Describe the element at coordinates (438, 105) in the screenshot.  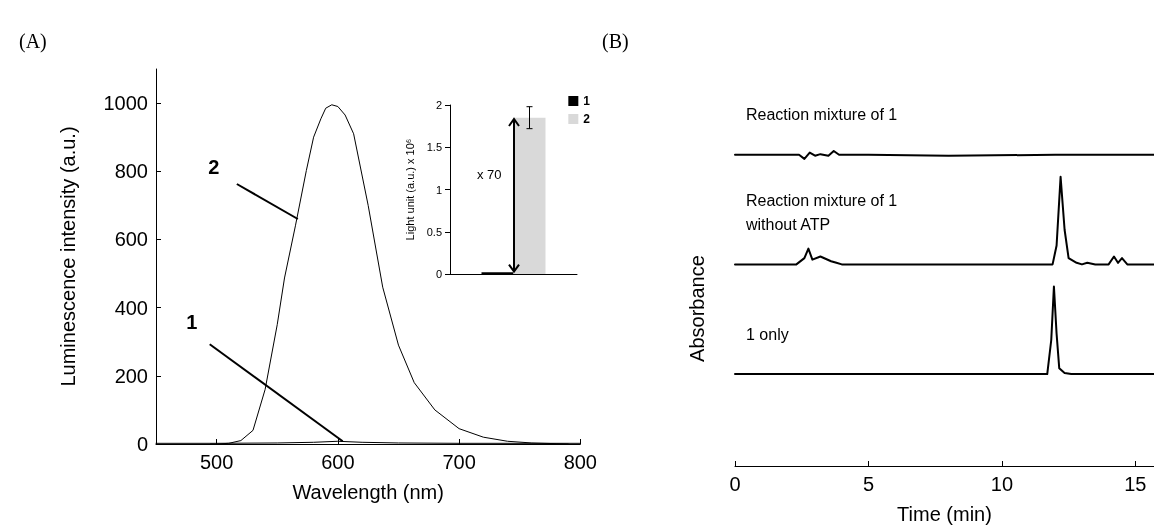
I see `y-tick-label: 2` at that location.